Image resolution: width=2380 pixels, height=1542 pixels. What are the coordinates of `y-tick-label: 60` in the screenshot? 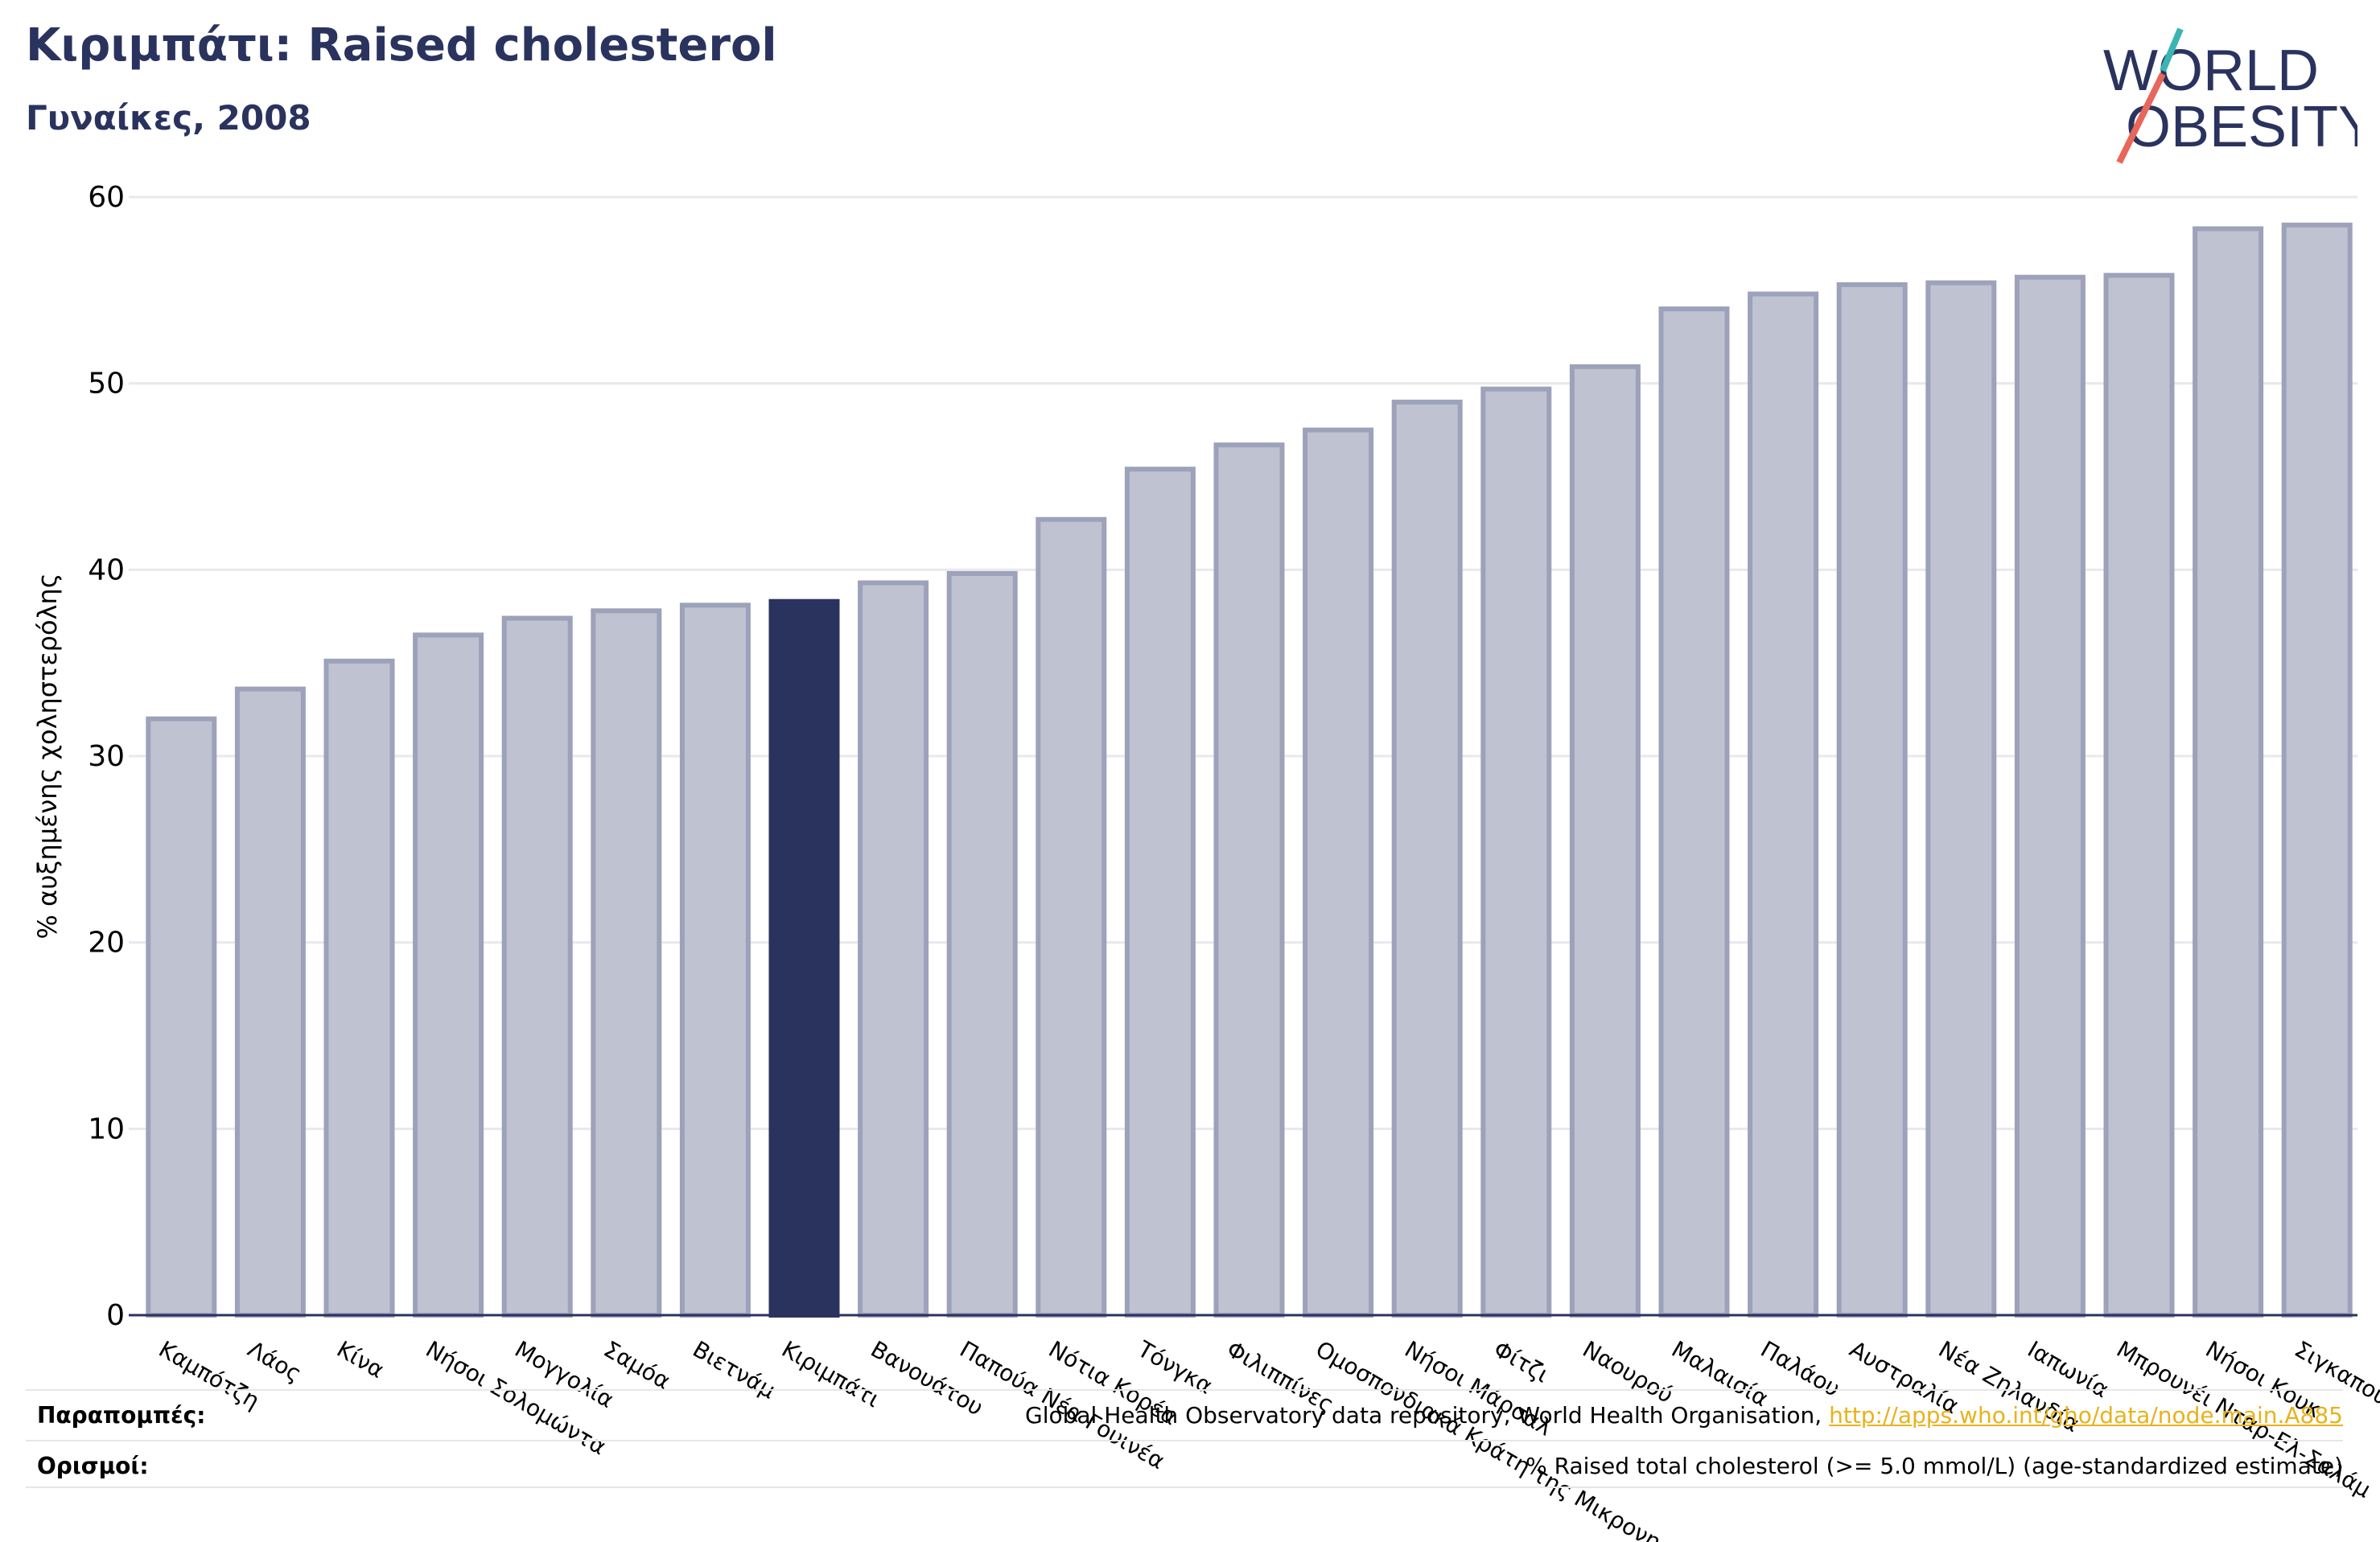 It's located at (107, 197).